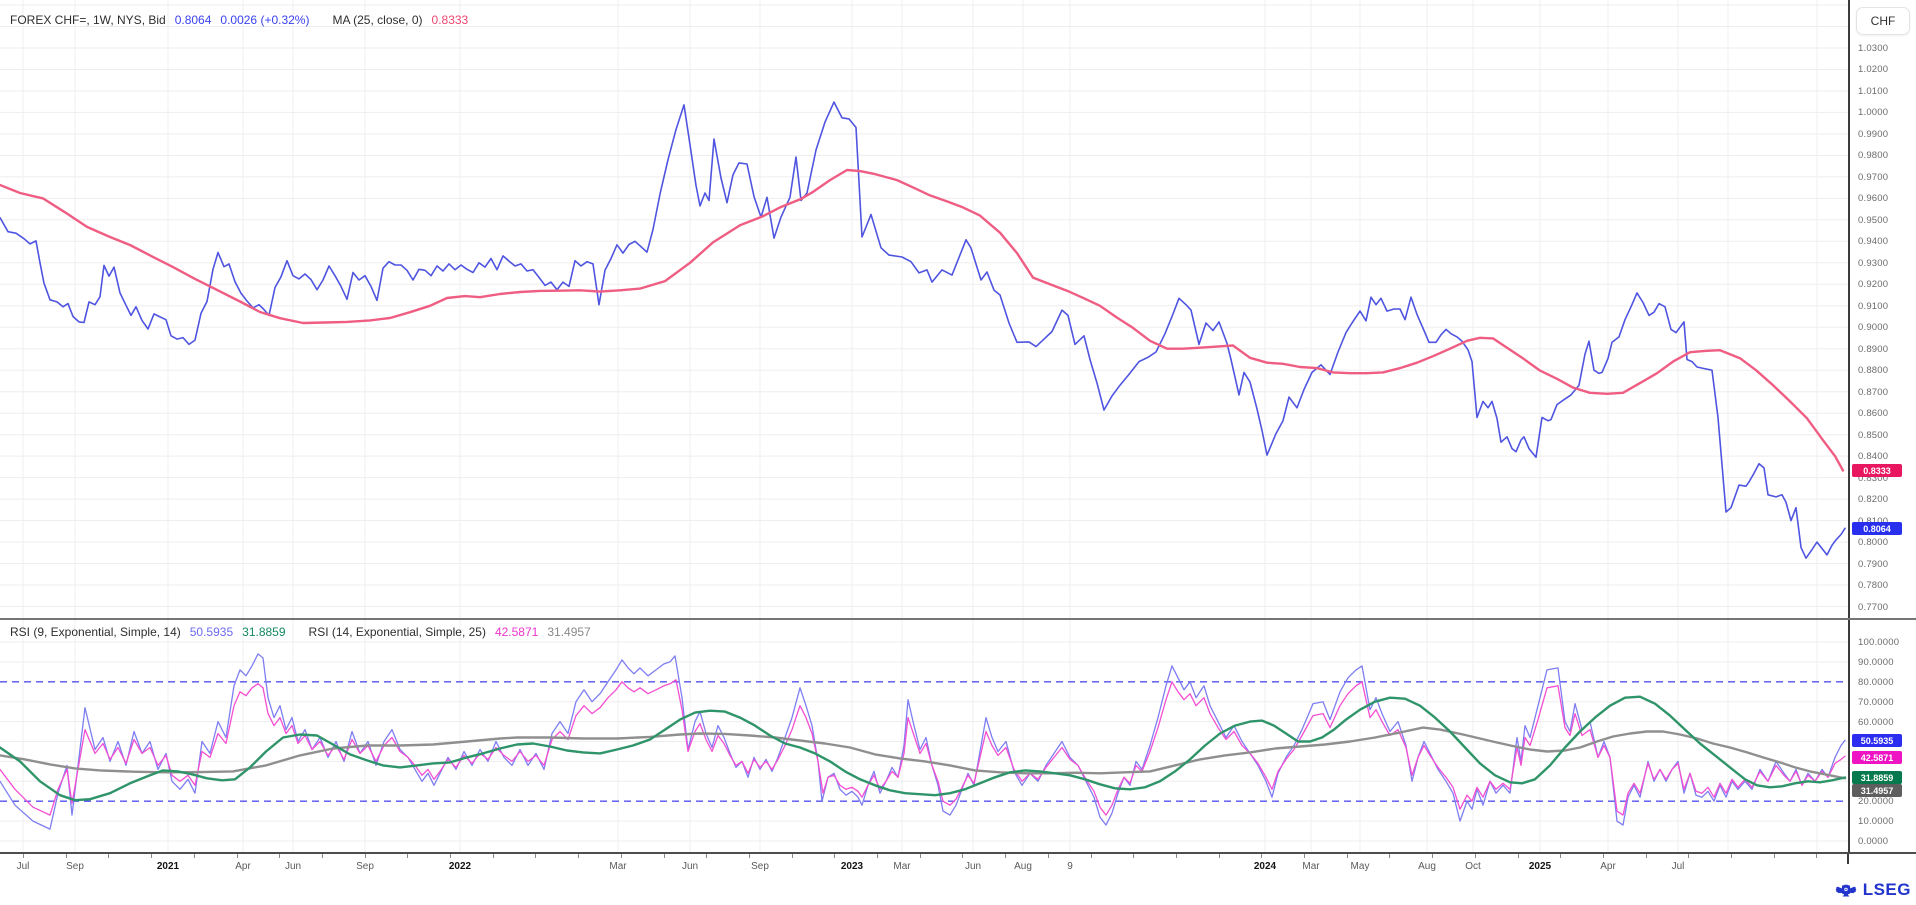 The image size is (1916, 905). I want to click on time-axis-label: 9, so click(1070, 866).